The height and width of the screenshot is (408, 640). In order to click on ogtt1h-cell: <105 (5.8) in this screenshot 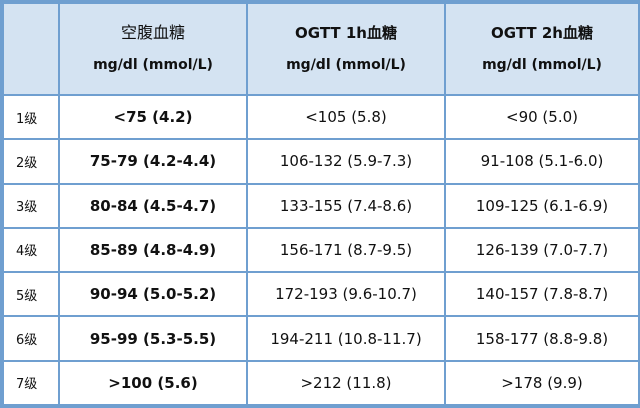, I will do `click(346, 117)`.